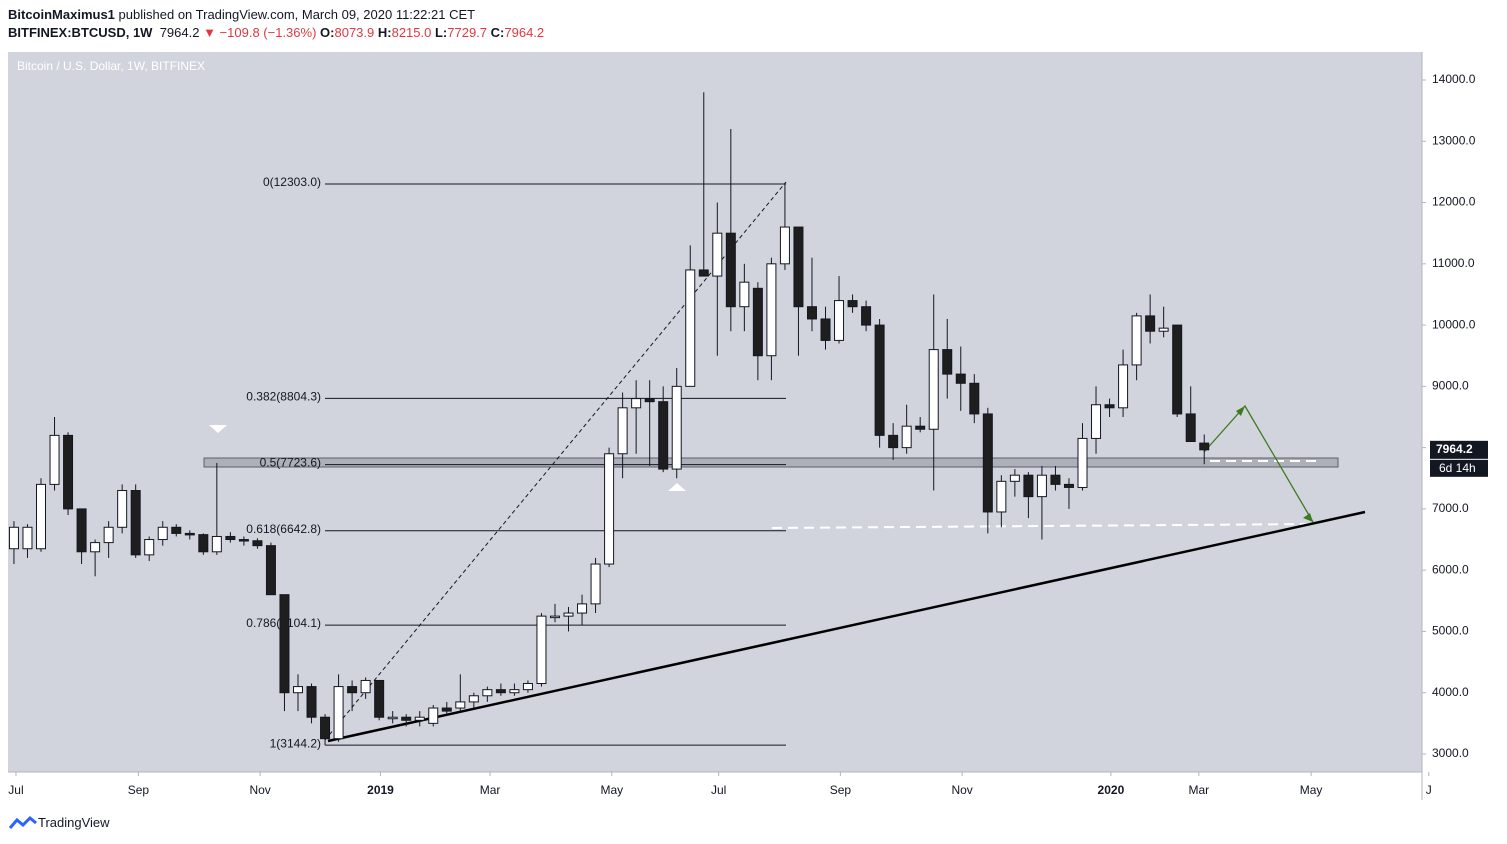 This screenshot has height=844, width=1507. What do you see at coordinates (467, 32) in the screenshot?
I see `low: 7729.7` at bounding box center [467, 32].